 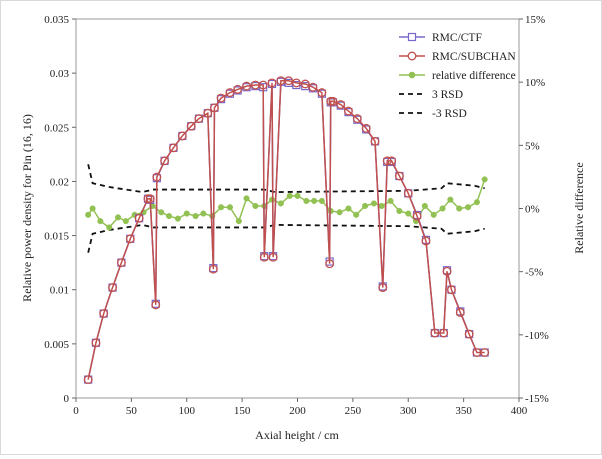 I want to click on y-tick-label: 0.025, so click(x=56, y=128).